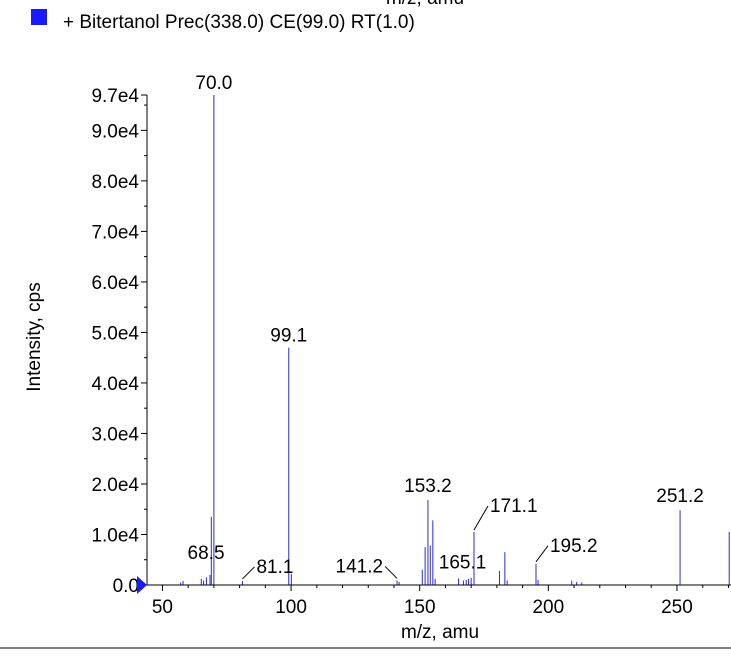 This screenshot has width=731, height=656. Describe the element at coordinates (420, 607) in the screenshot. I see `x-tick-label: 150` at that location.